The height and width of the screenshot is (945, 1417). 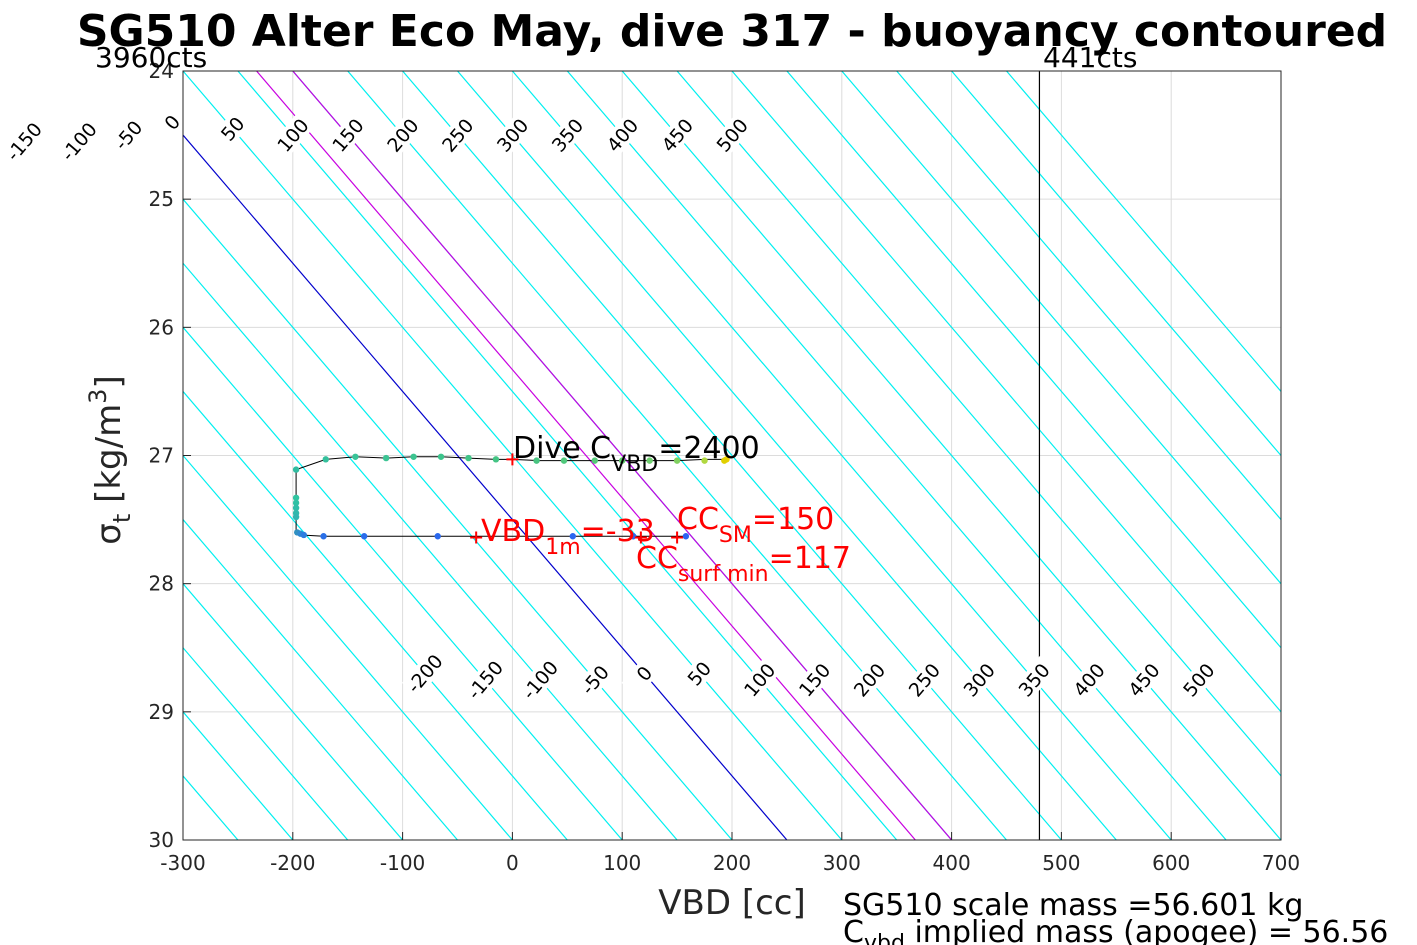 I want to click on dive-cvbd-annotation: Dive CVBD=2400, so click(x=636, y=454).